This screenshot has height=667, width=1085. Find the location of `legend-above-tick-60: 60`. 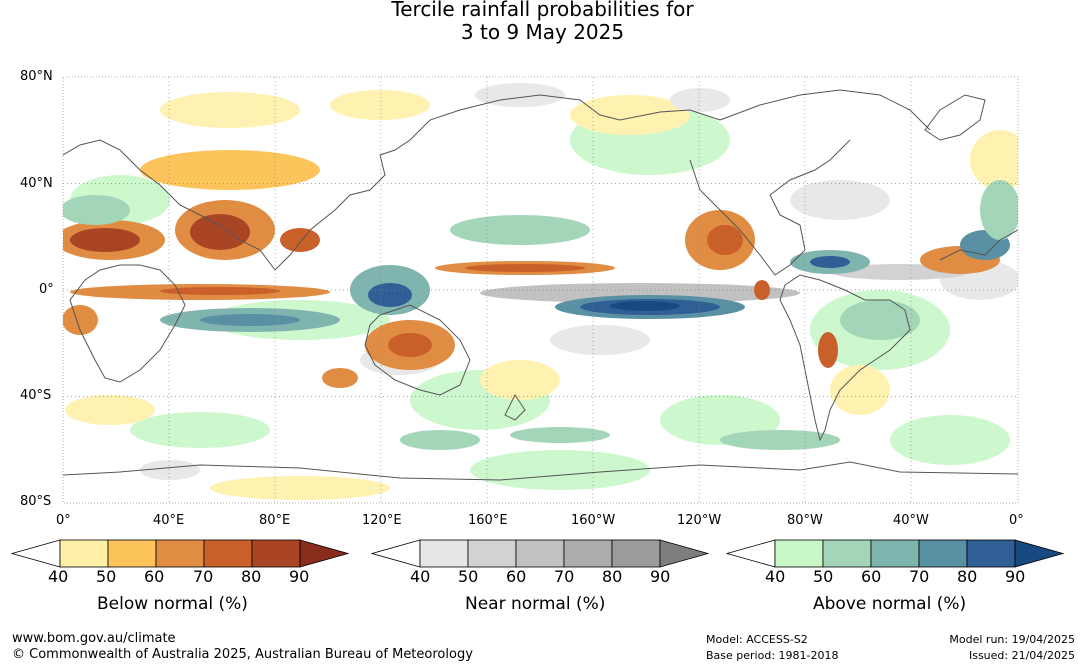

legend-above-tick-60: 60 is located at coordinates (871, 576).